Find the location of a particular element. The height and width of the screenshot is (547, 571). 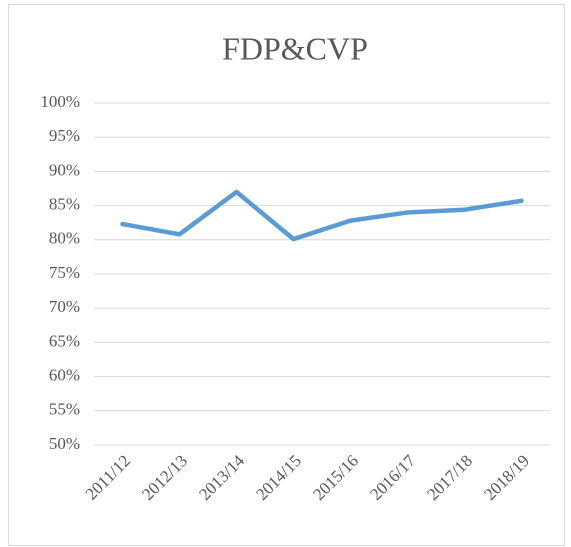

y-tick-label: 80% is located at coordinates (64, 238).